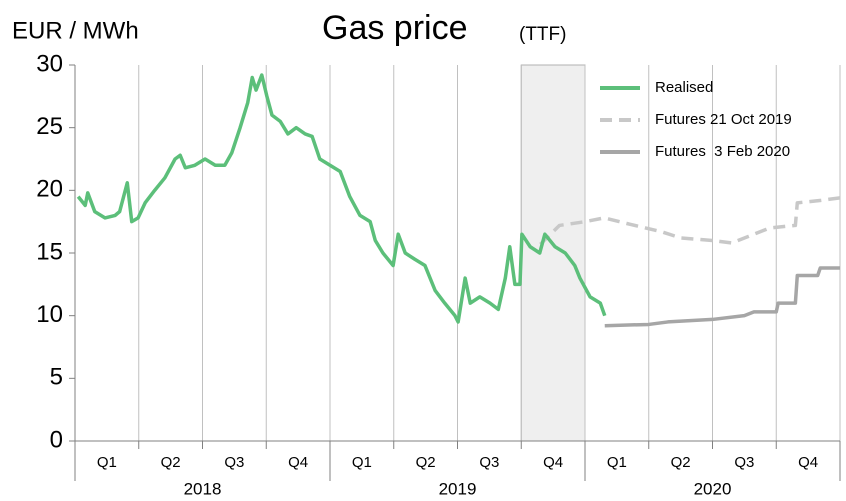  Describe the element at coordinates (75, 30) in the screenshot. I see `y-axis-label: EUR / MWh` at that location.